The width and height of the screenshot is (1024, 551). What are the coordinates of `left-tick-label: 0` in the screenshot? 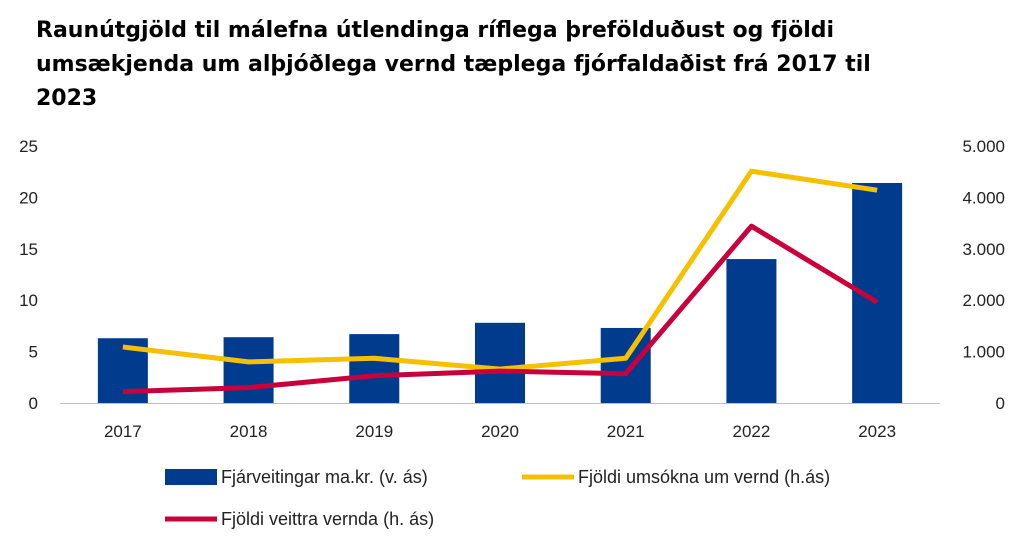 It's located at (33, 403).